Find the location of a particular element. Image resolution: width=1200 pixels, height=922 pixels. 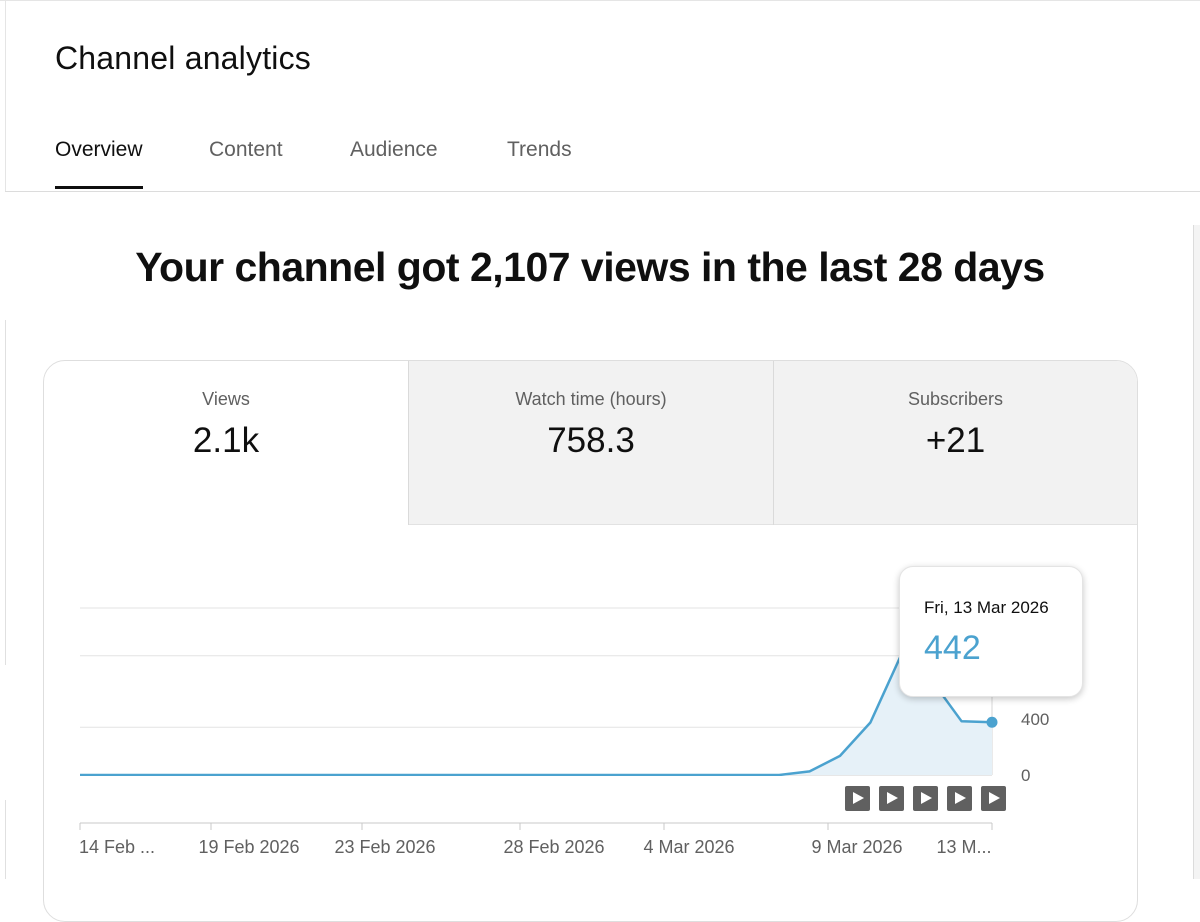

x-tick-label: 9 Mar 2026 is located at coordinates (857, 847).